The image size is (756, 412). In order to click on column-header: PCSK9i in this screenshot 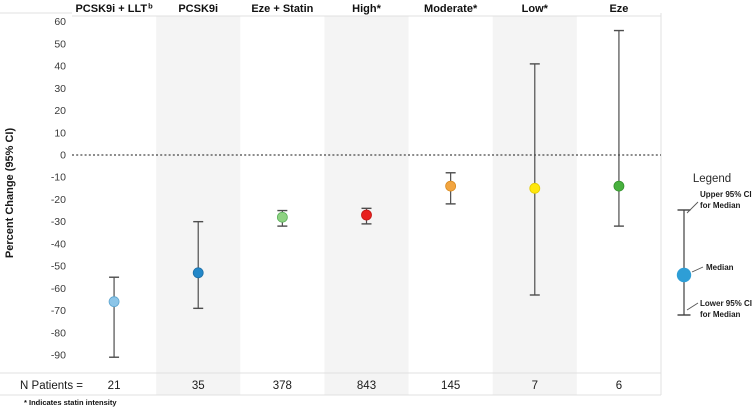, I will do `click(198, 9)`.